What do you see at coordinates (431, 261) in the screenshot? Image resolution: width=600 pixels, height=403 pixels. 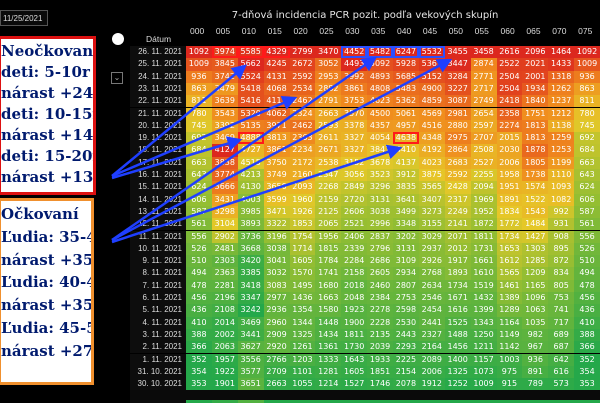 I see `value-cell: 2926` at bounding box center [431, 261].